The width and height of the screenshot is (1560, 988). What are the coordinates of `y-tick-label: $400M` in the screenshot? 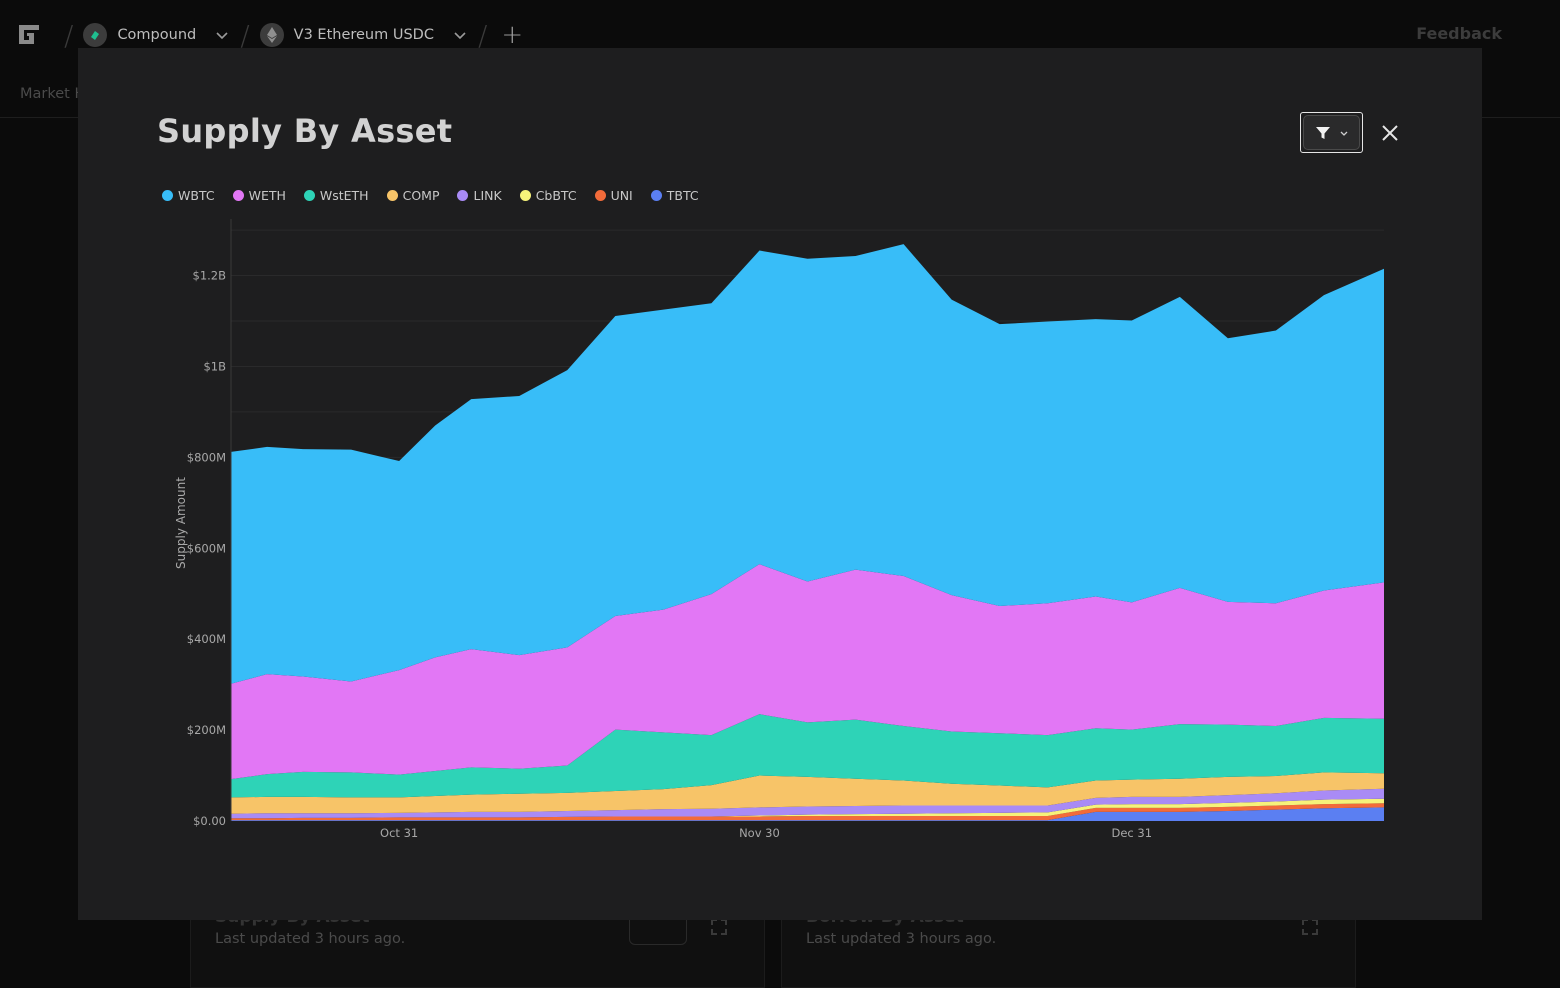 It's located at (206, 639).